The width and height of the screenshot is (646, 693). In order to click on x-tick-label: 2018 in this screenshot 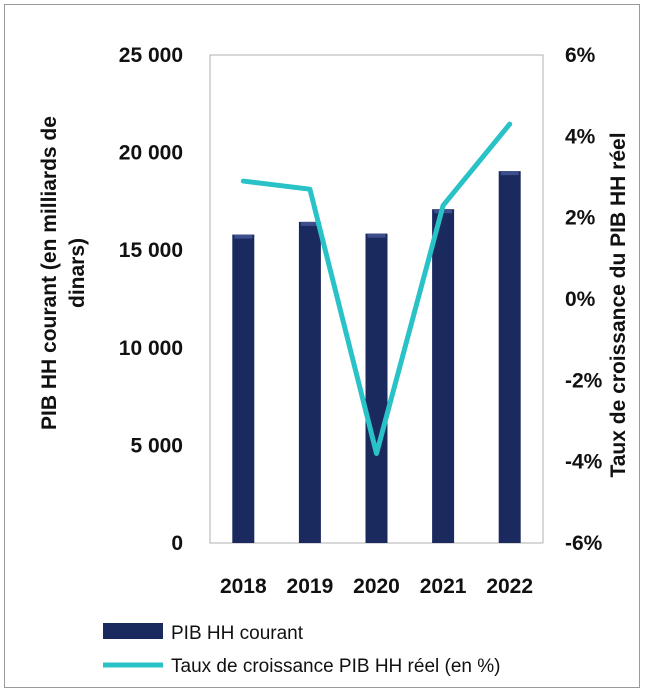, I will do `click(243, 586)`.